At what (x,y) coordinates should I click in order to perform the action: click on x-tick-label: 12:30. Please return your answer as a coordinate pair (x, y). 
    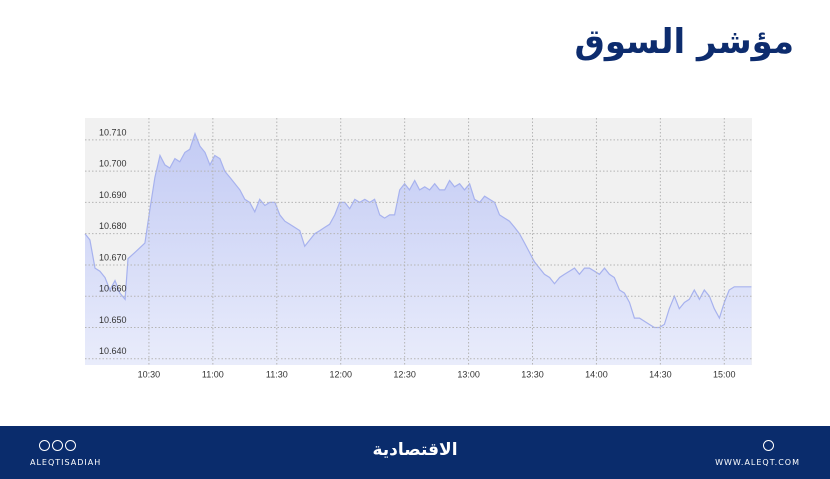
    Looking at the image, I should click on (404, 374).